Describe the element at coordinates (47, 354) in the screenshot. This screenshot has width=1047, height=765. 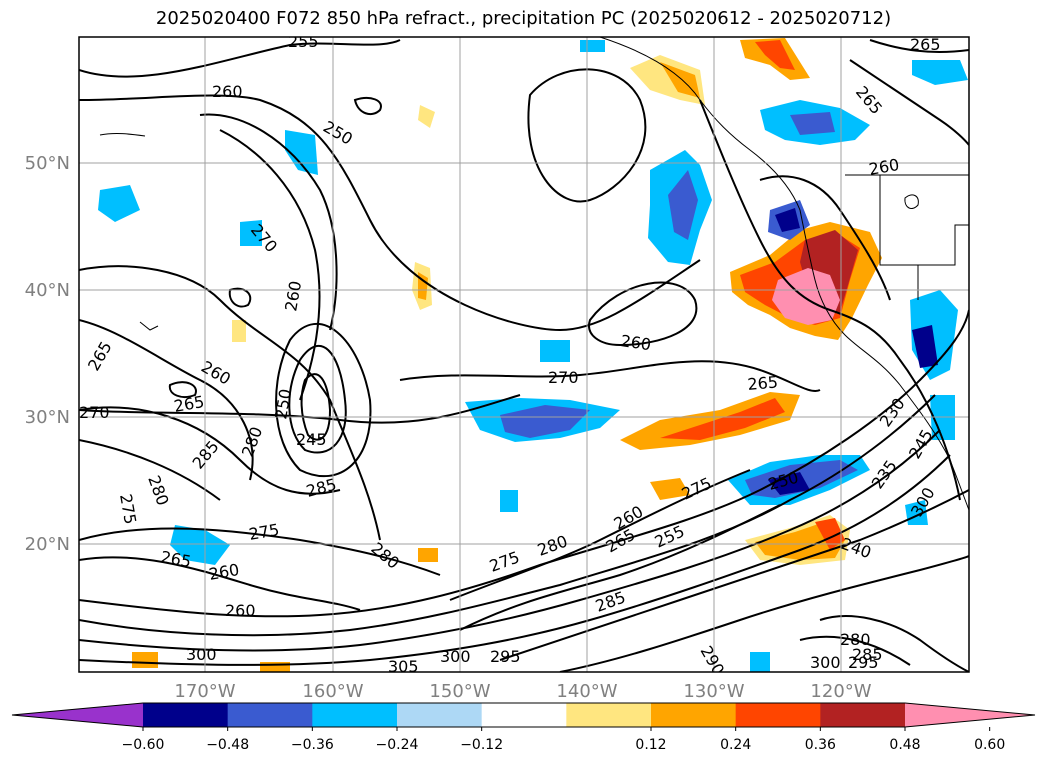
I see `latitude-labels: 50°N 40°N 30°N 20°N` at that location.